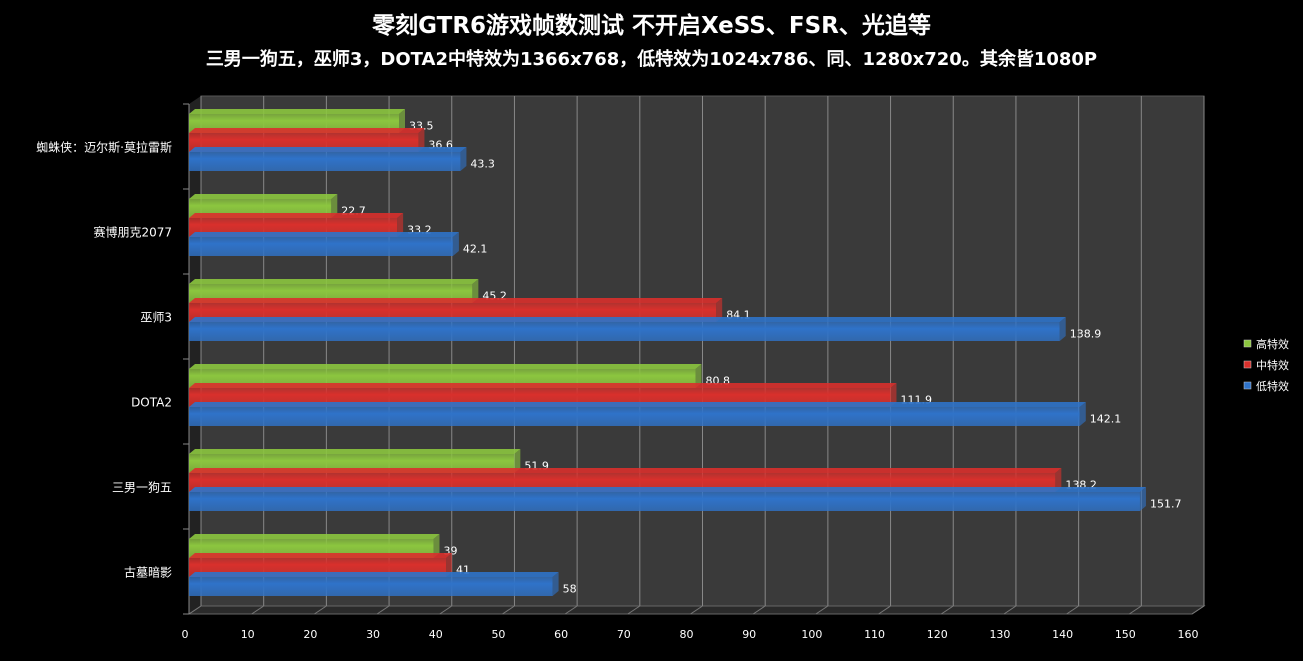  What do you see at coordinates (1086, 334) in the screenshot?
I see `data-label: 138.9` at bounding box center [1086, 334].